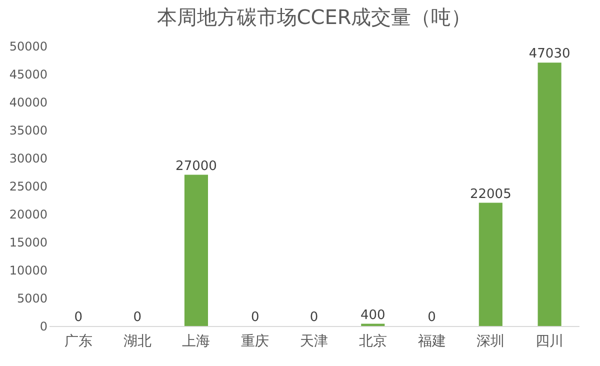 Image resolution: width=600 pixels, height=366 pixels. What do you see at coordinates (549, 54) in the screenshot?
I see `data-label: 47030` at bounding box center [549, 54].